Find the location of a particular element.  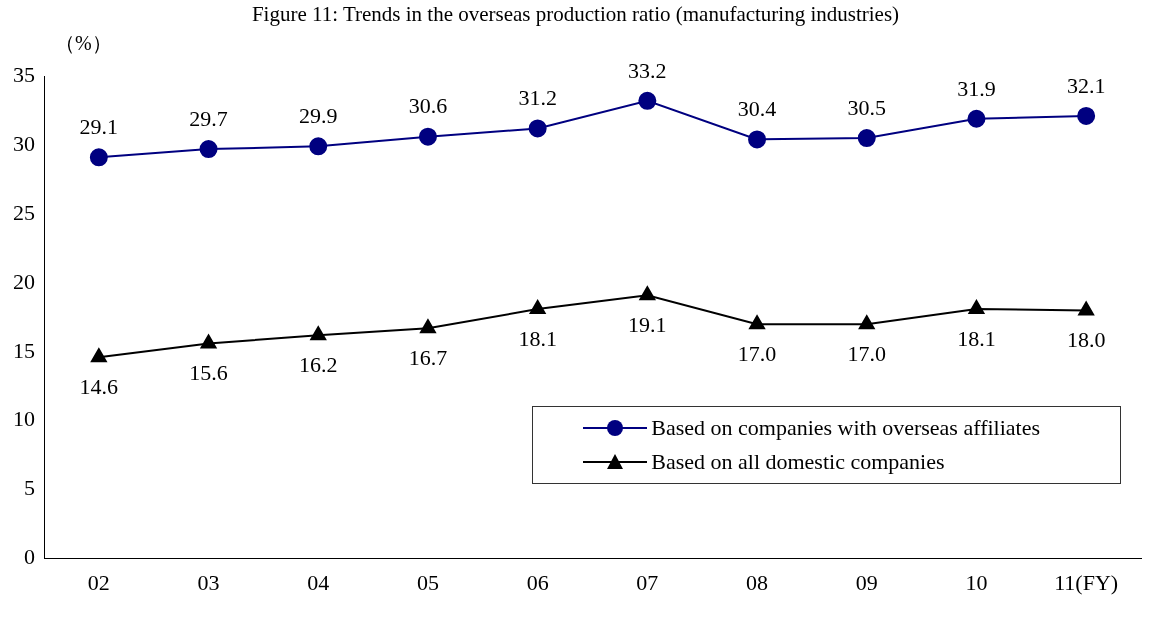

data-label: 33.2 is located at coordinates (647, 70).